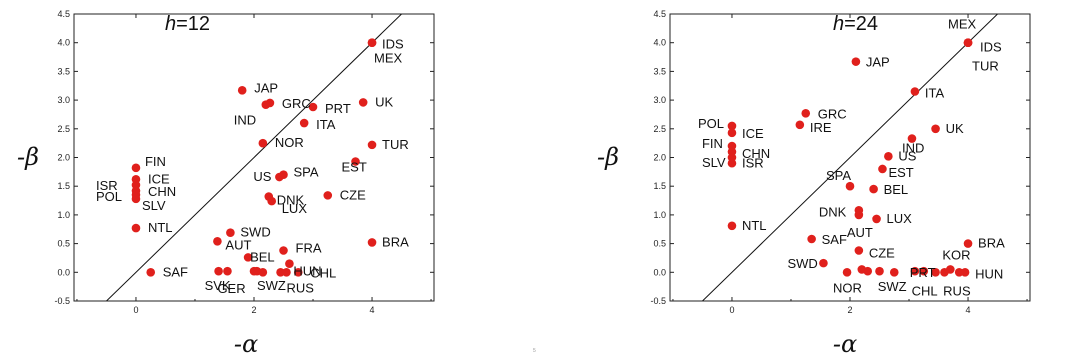  What do you see at coordinates (63, 129) in the screenshot?
I see `y-tick-label: 2.5` at bounding box center [63, 129].